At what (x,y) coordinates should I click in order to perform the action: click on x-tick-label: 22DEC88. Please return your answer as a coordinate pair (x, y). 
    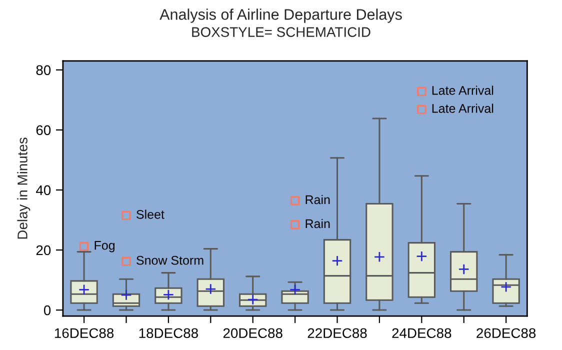
    Looking at the image, I should click on (337, 333).